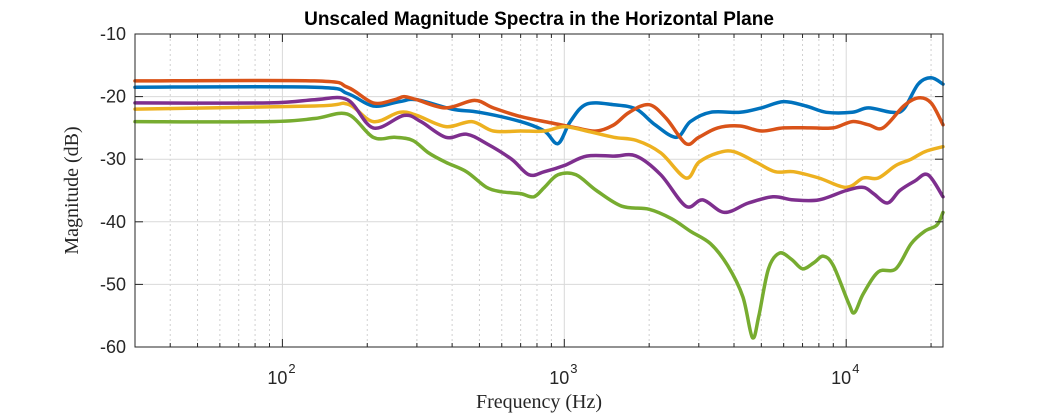  I want to click on y-tick-label: -30, so click(113, 159).